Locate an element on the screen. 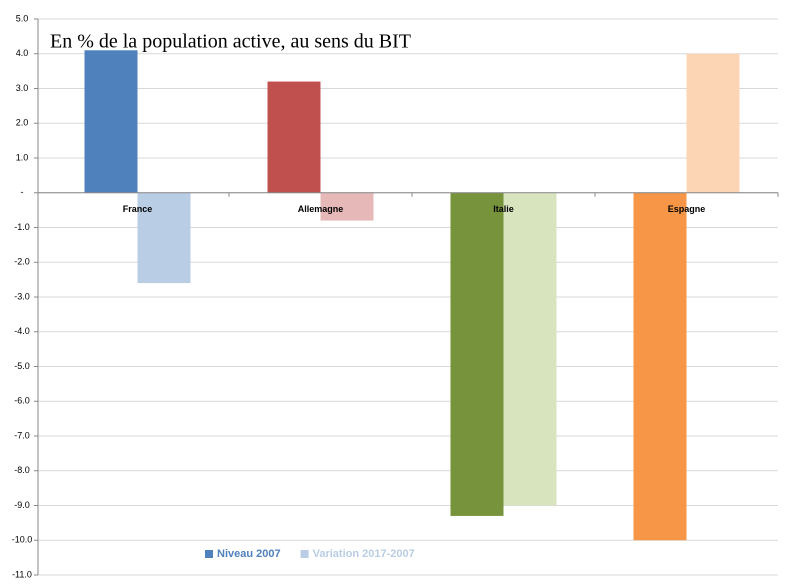 Image resolution: width=787 pixels, height=584 pixels. y-tick-label: -11.0 is located at coordinates (22, 574).